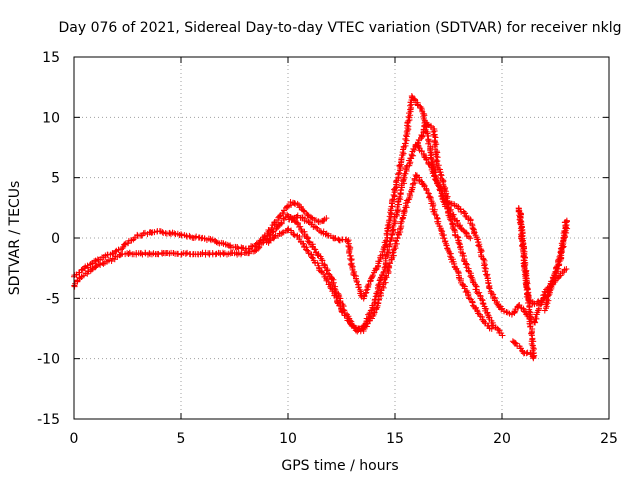  I want to click on y-tick-label: 10, so click(51, 118).